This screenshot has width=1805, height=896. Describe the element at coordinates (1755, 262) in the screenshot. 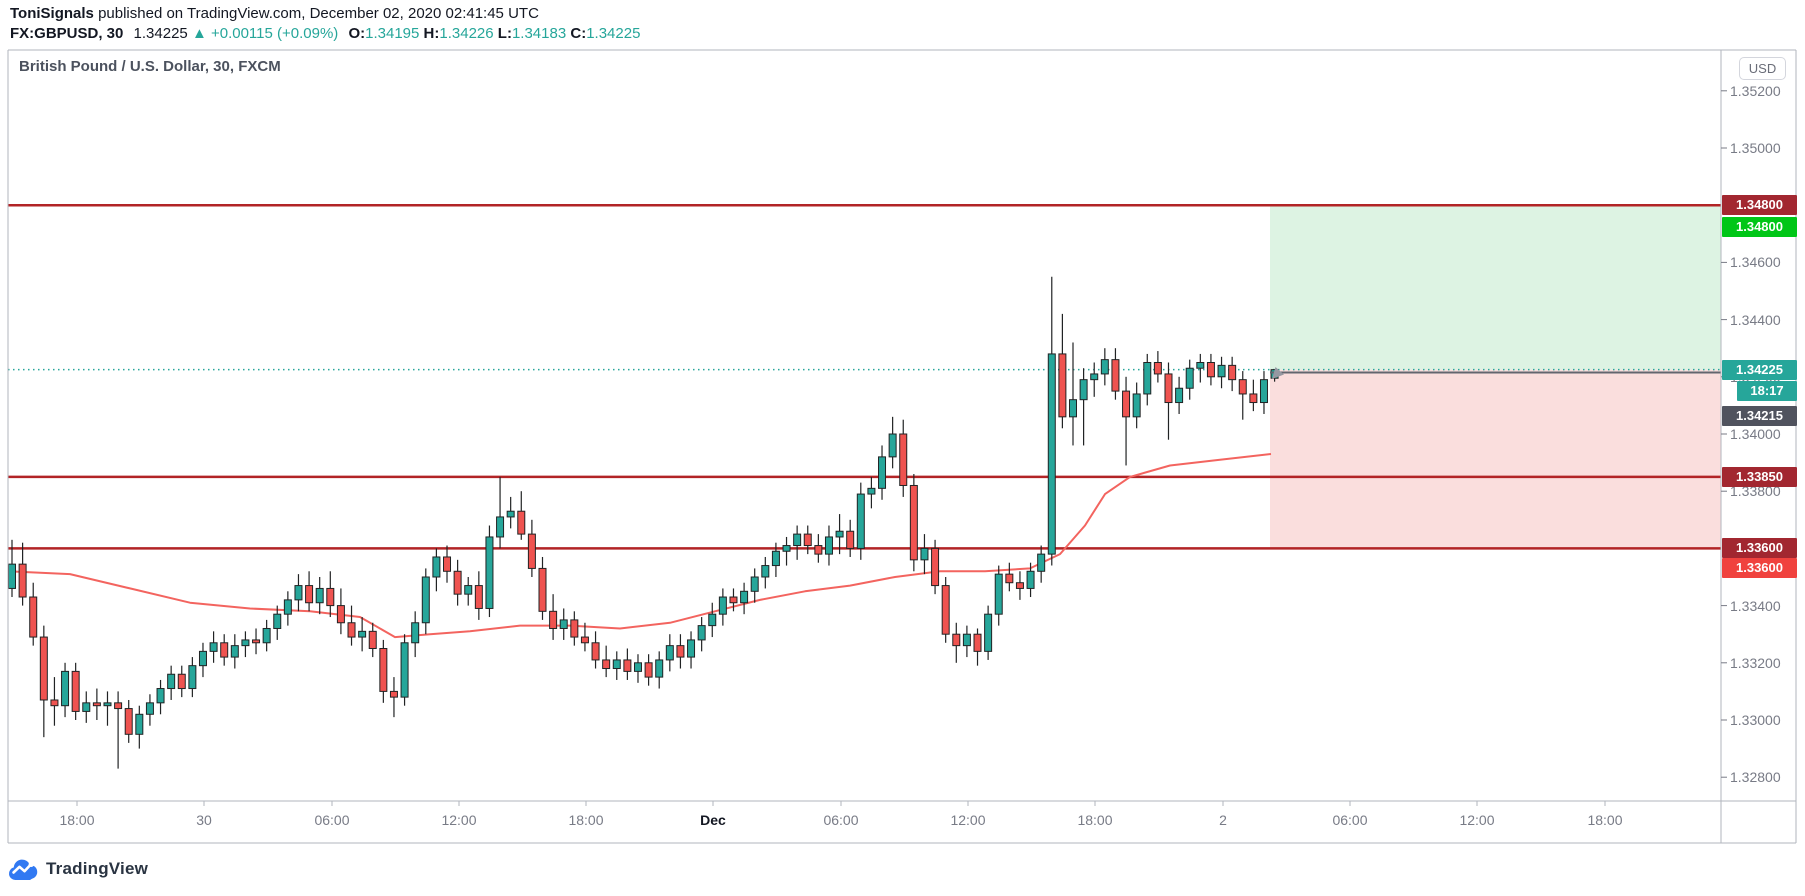

I see `price-axis-label: 1.34600` at that location.